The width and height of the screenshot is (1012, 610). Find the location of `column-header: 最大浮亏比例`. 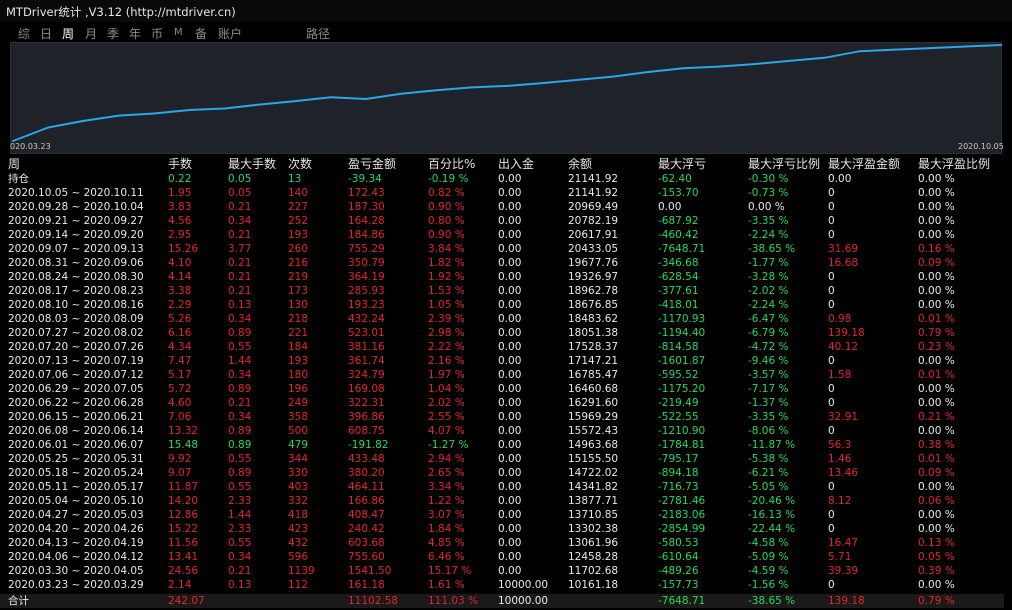

column-header: 最大浮亏比例 is located at coordinates (784, 164).